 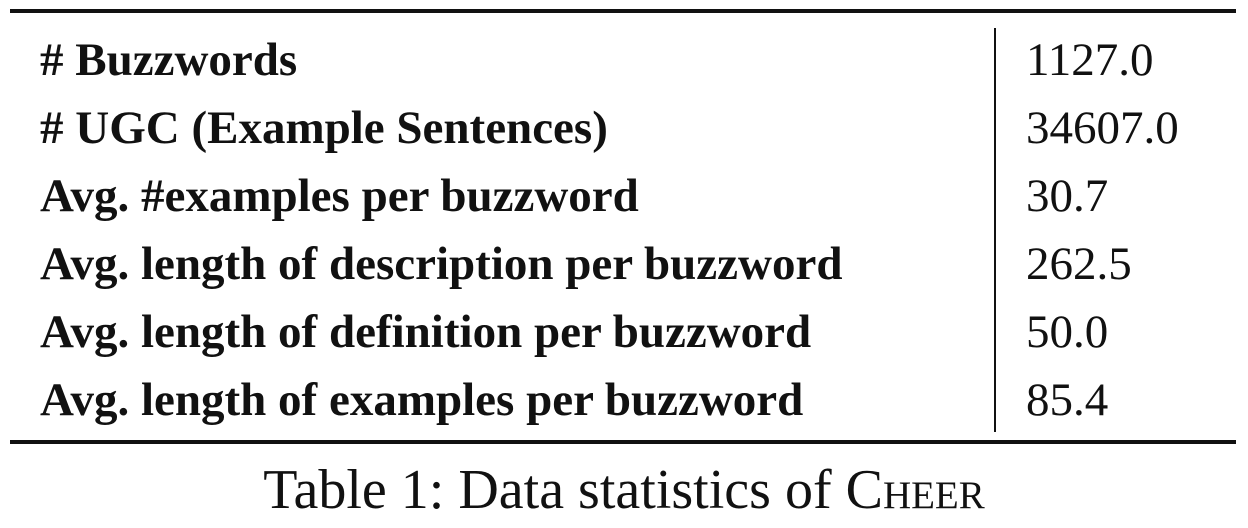 What do you see at coordinates (426, 332) in the screenshot?
I see `row-label: Avg. length of definition per buzzword` at bounding box center [426, 332].